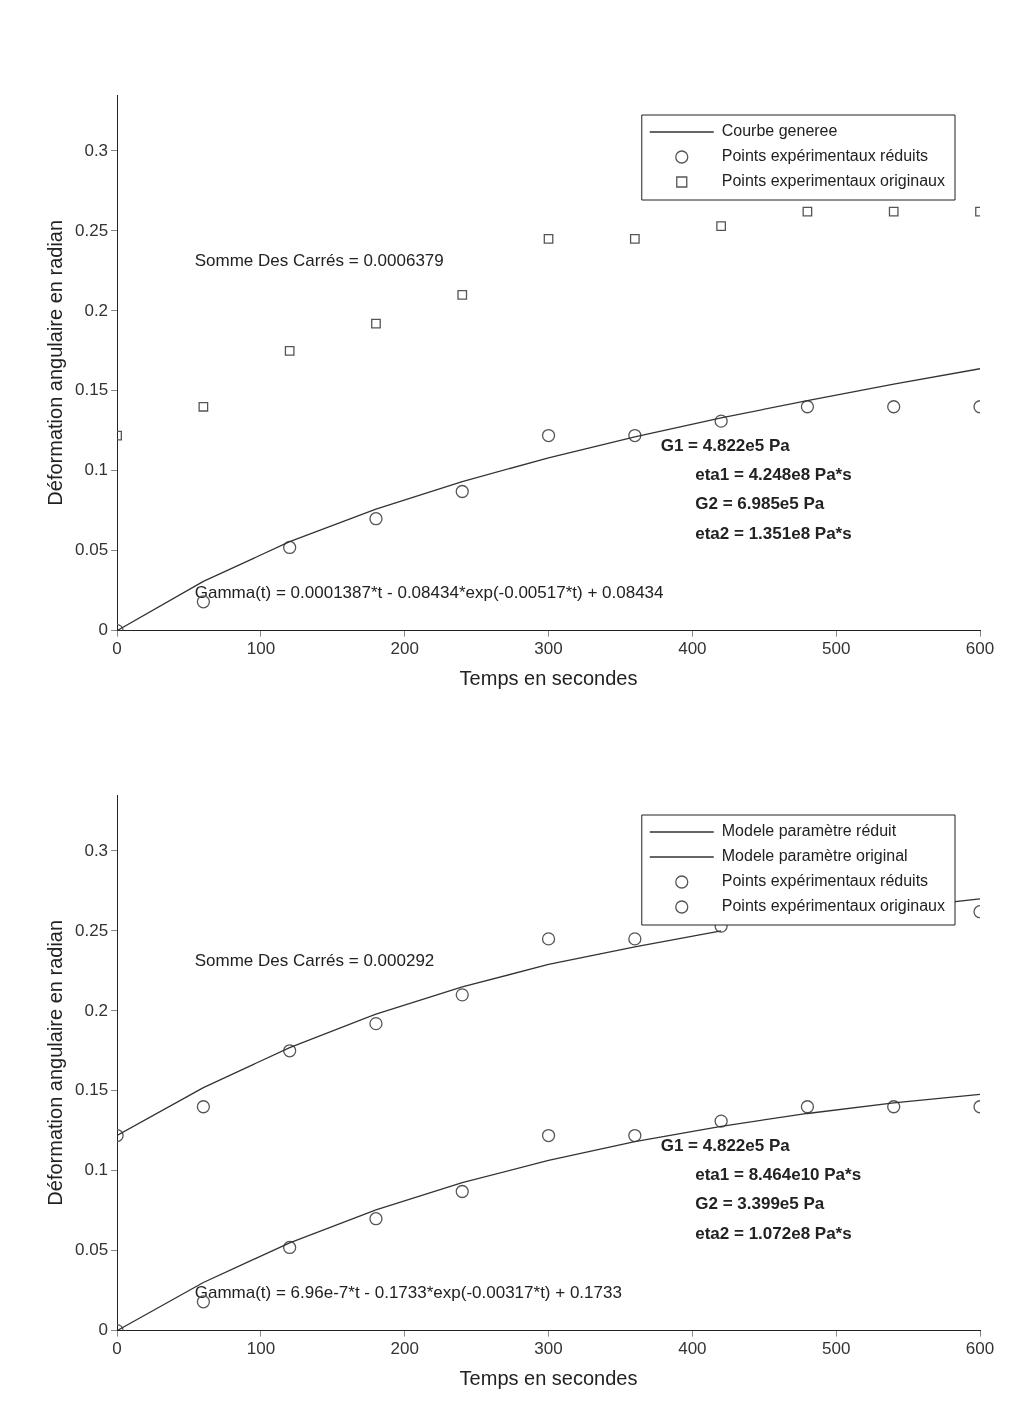 The height and width of the screenshot is (1410, 1030). Describe the element at coordinates (408, 1292) in the screenshot. I see `annotation: Gamma(t) = 6.96e-7*t - 0.1733*exp(-0.00317*t) + 0.1733` at that location.